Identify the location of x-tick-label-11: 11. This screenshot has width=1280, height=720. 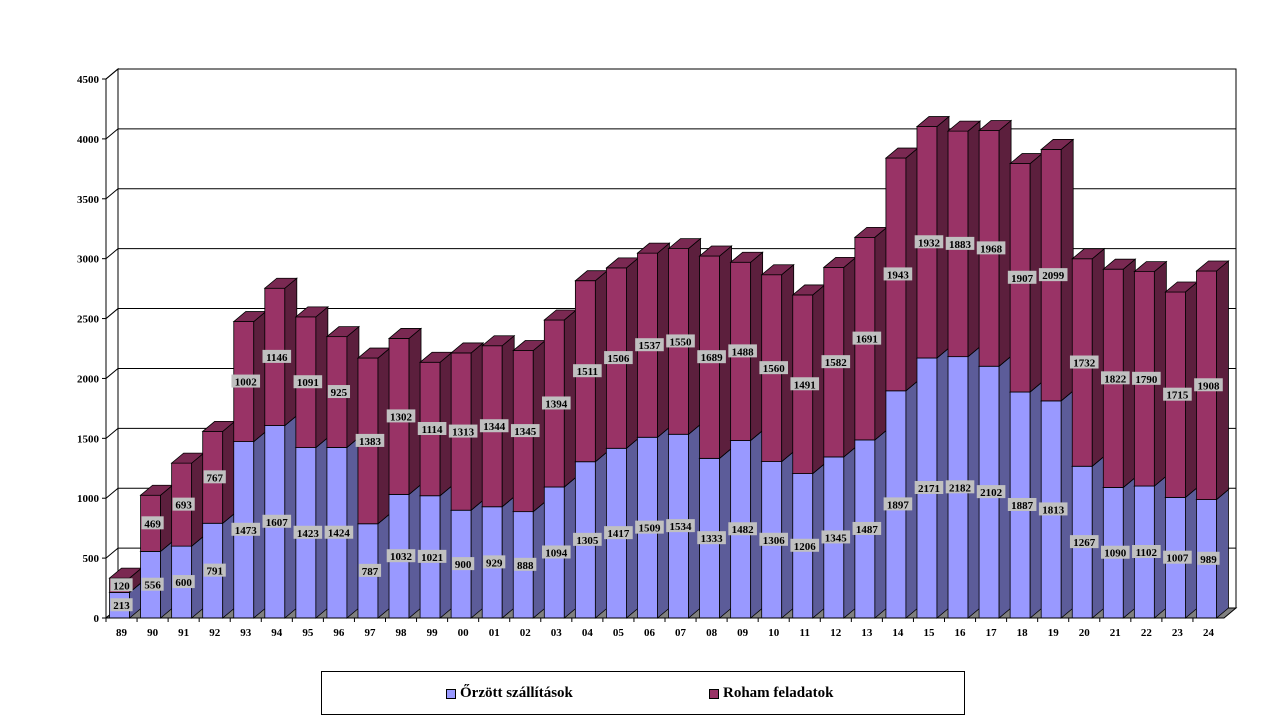
(805, 633).